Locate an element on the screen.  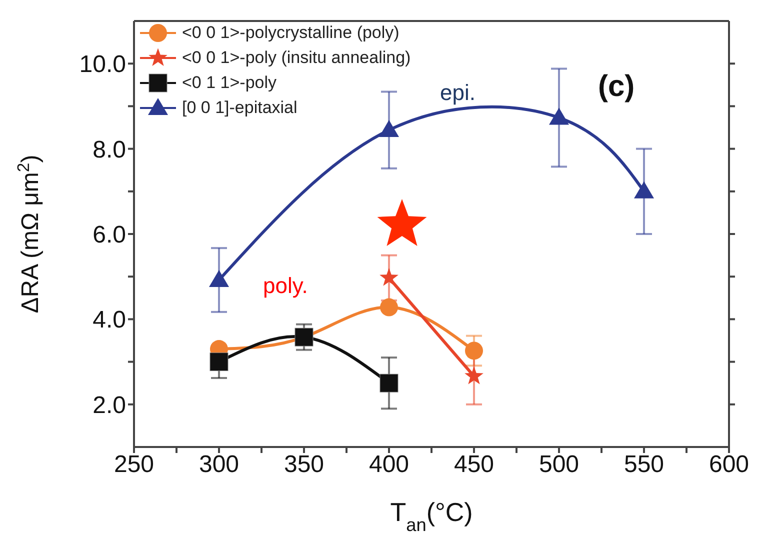
legend-label: <0 0 1>-polycrystalline (poly) is located at coordinates (291, 33).